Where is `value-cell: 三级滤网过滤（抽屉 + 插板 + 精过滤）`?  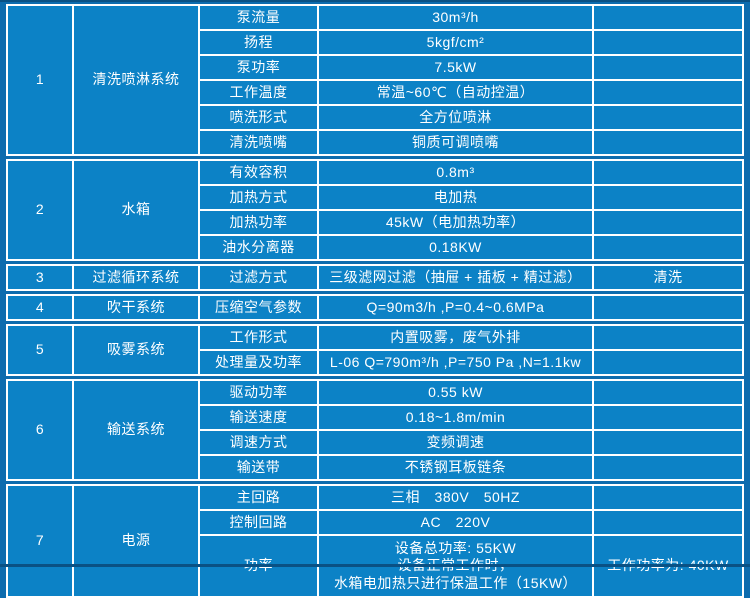 value-cell: 三级滤网过滤（抽屉 + 插板 + 精过滤） is located at coordinates (455, 277).